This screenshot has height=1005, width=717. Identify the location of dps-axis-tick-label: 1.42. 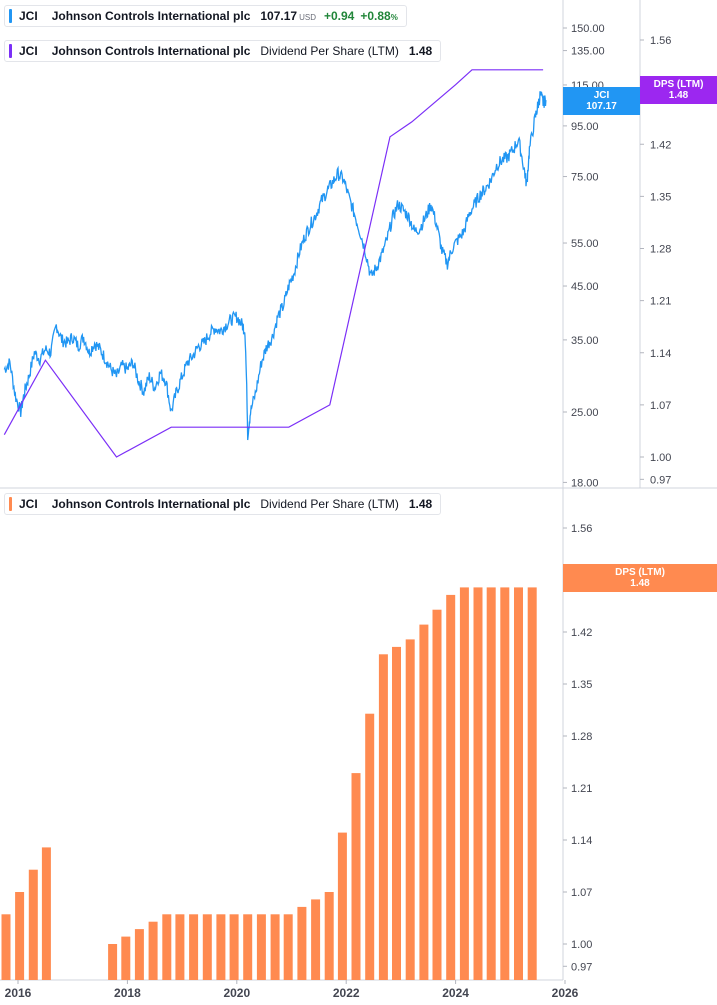
(660, 145).